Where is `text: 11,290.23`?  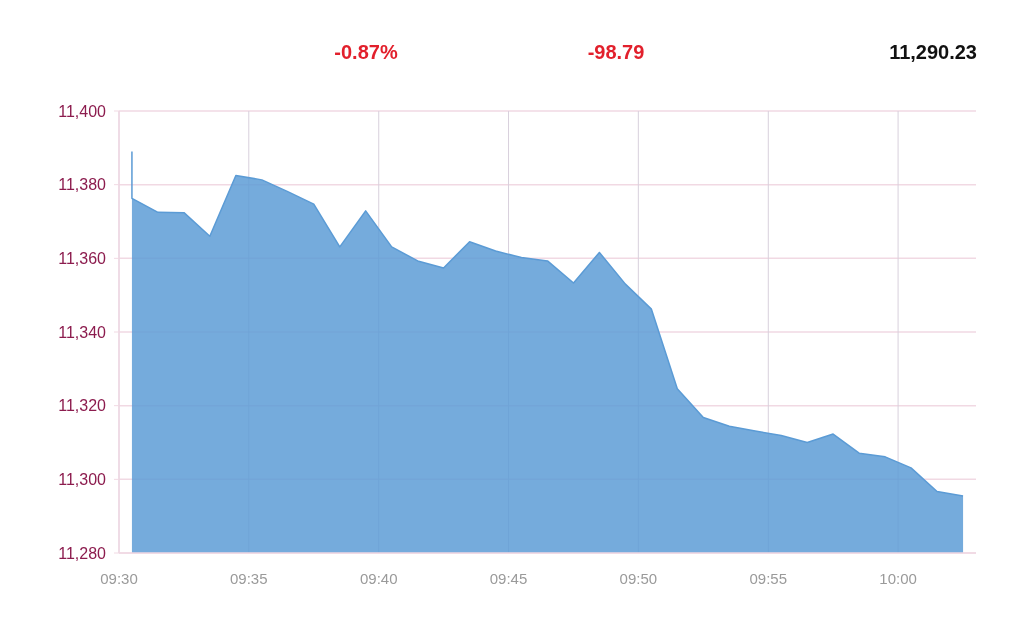
text: 11,290.23 is located at coordinates (932, 52).